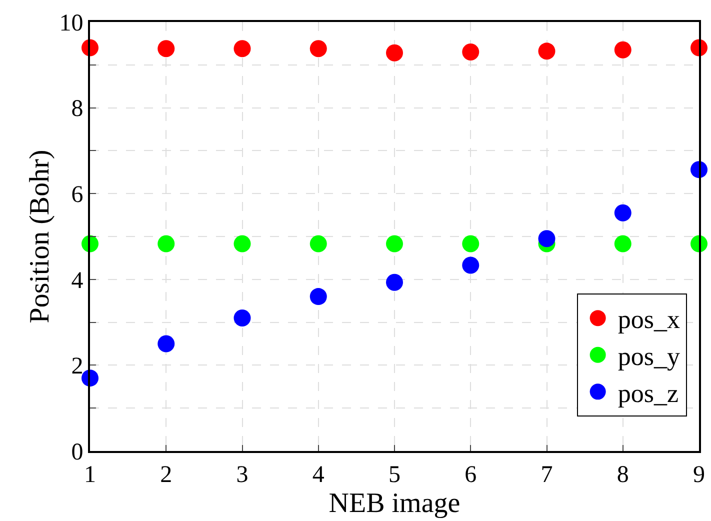 The image size is (711, 521). What do you see at coordinates (622, 475) in the screenshot?
I see `x-tick-label: 8` at bounding box center [622, 475].